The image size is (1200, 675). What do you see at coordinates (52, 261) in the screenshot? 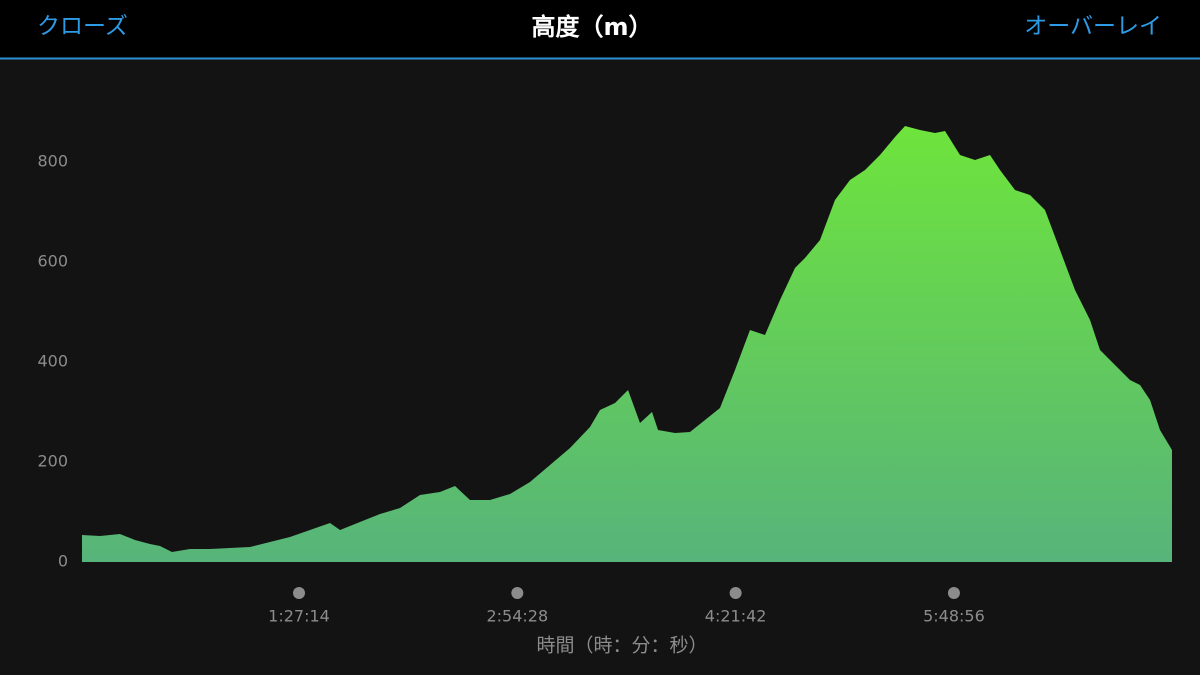
I see `y-tick-label: 600` at bounding box center [52, 261].